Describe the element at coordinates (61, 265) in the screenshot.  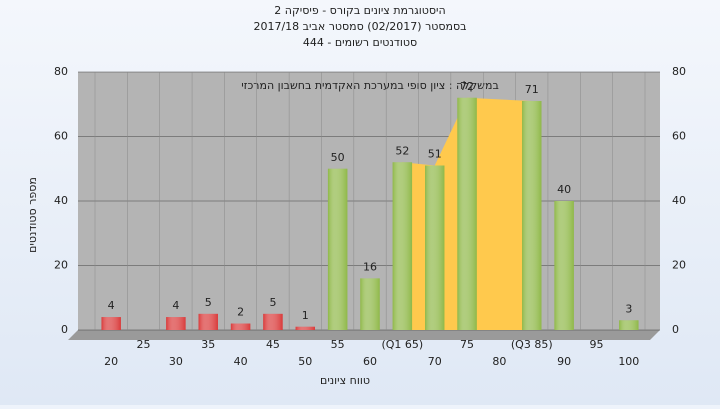
I see `y-tick-label: 20` at that location.